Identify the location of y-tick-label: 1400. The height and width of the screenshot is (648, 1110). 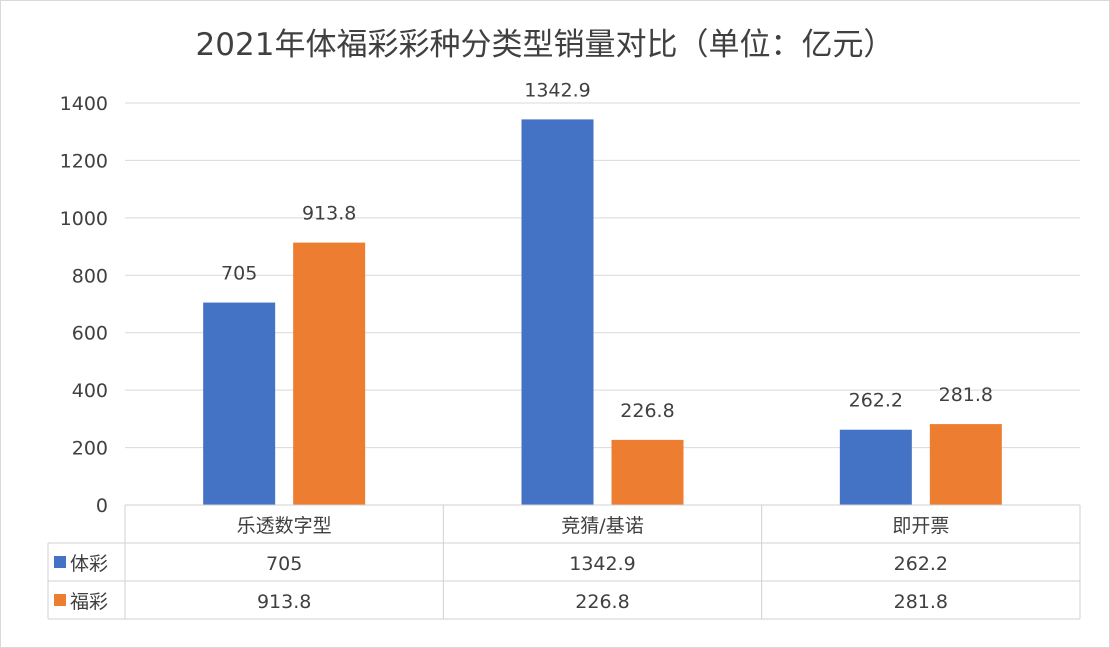
(84, 104).